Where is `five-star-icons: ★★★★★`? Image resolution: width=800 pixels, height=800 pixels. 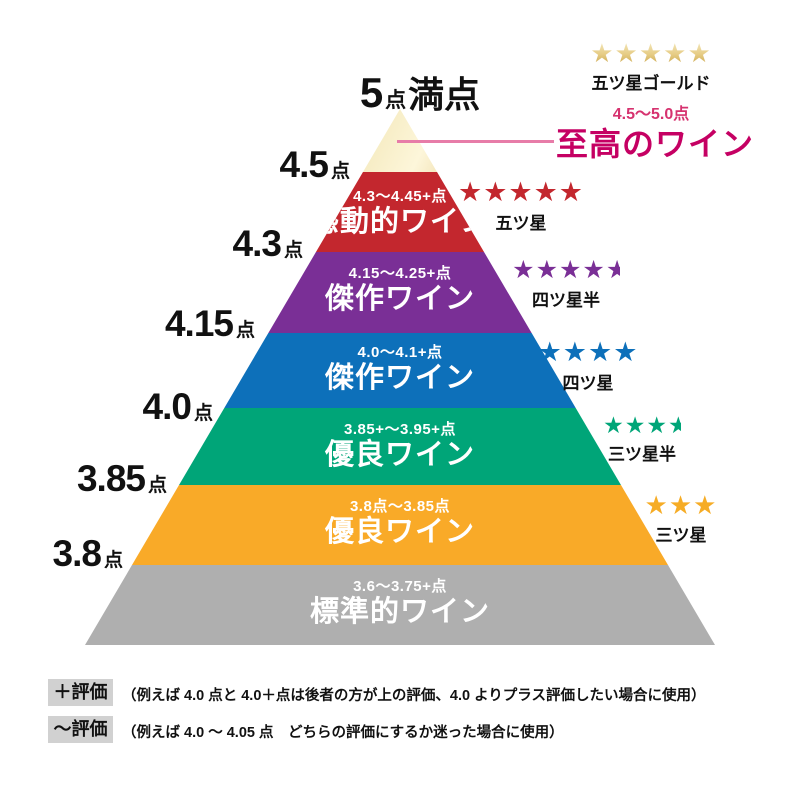
five-star-icons: ★★★★★ is located at coordinates (521, 192).